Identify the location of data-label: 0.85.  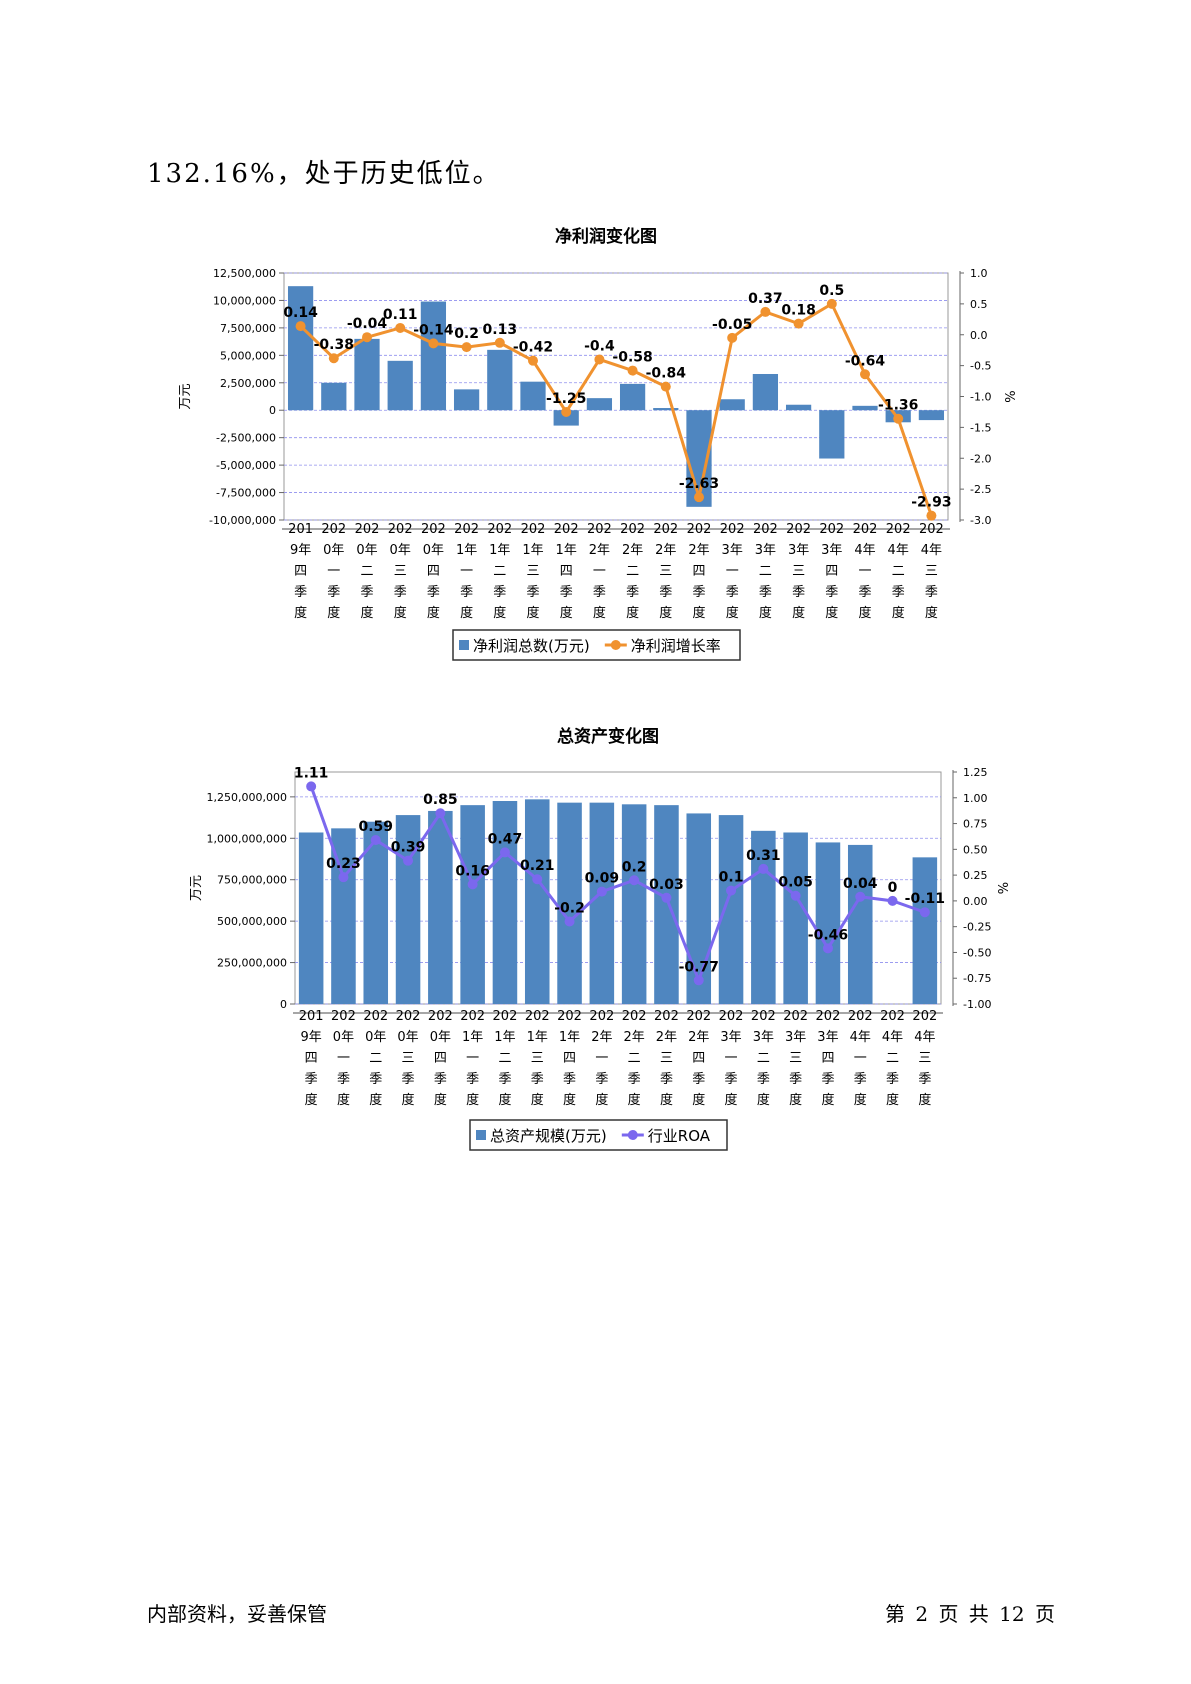
(440, 800).